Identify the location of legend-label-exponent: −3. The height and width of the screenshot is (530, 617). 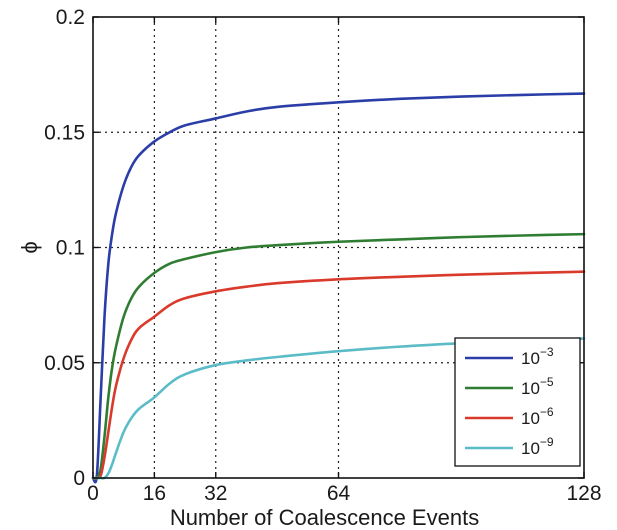
(547, 352).